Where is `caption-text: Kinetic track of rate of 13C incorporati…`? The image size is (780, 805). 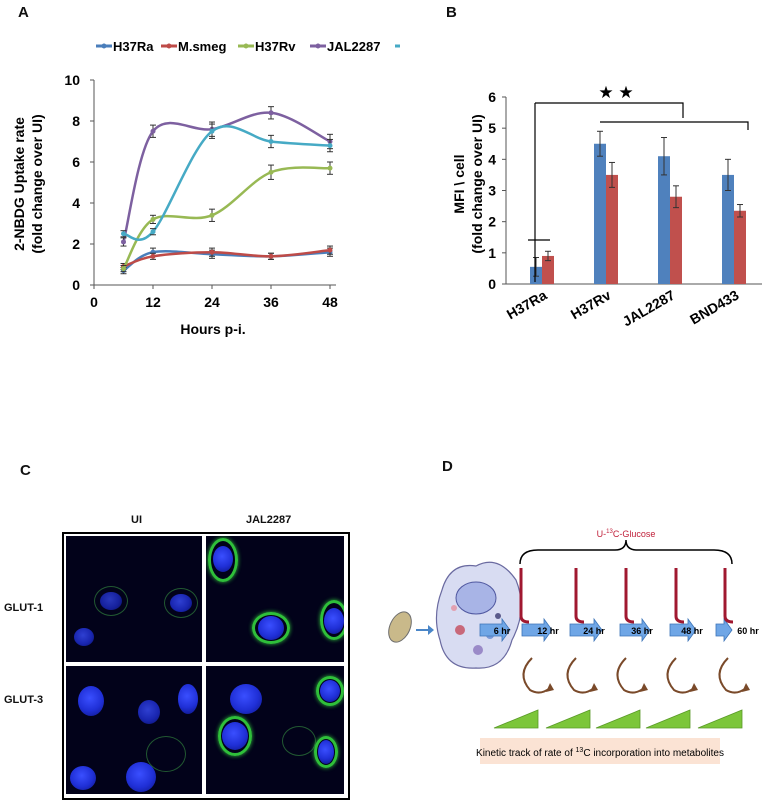 caption-text: Kinetic track of rate of 13C incorporati… is located at coordinates (600, 753).